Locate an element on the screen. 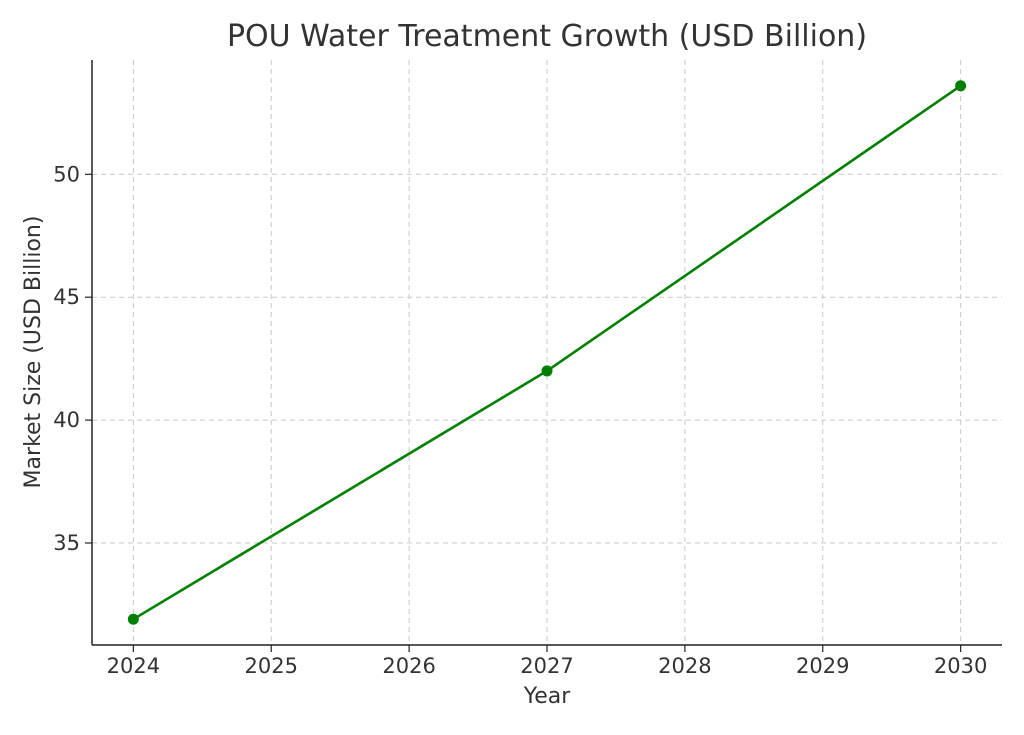 Image resolution: width=1024 pixels, height=735 pixels. y-axis-label: Market Size (USD Billion) is located at coordinates (33, 352).